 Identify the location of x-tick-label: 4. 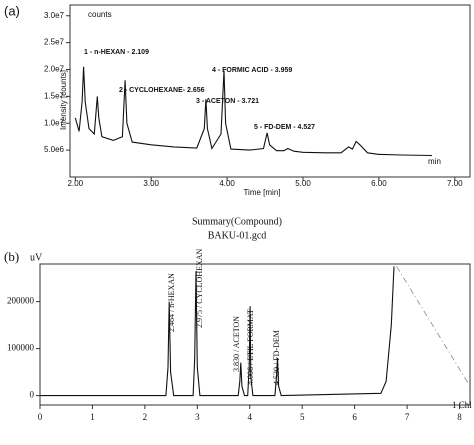
(250, 417).